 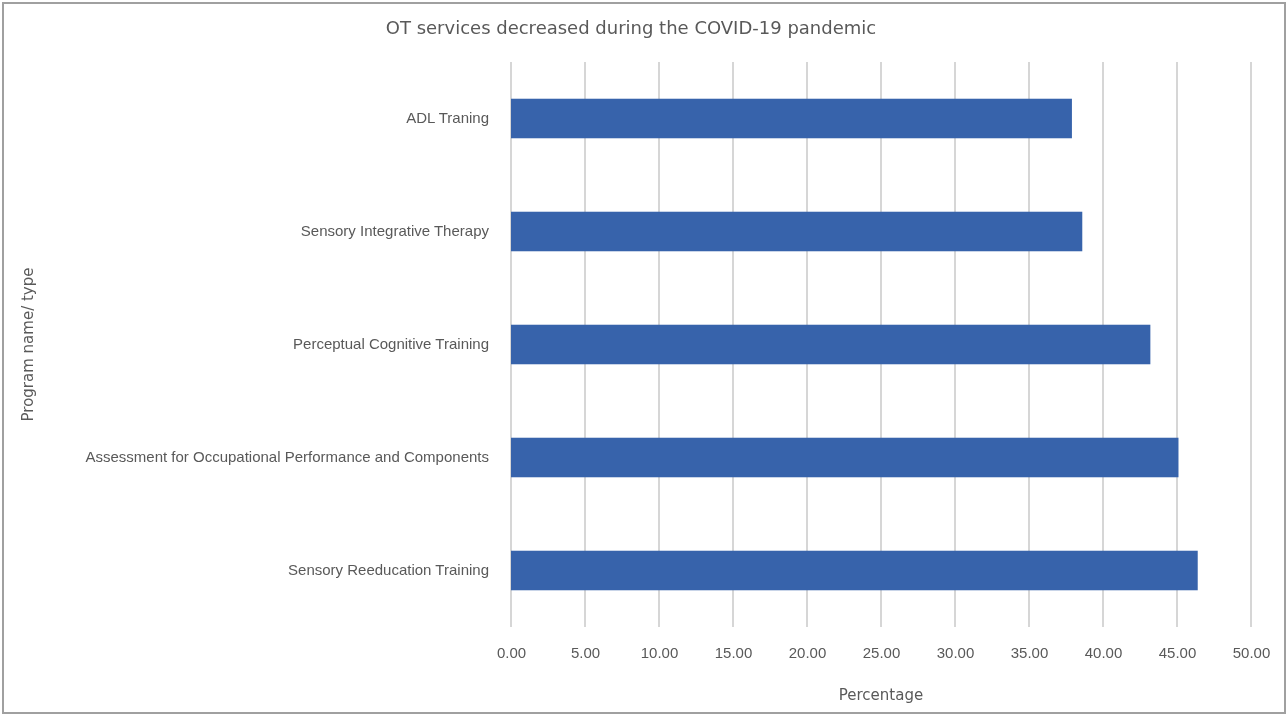 I want to click on x-tick-label: 30.00, so click(x=955, y=652).